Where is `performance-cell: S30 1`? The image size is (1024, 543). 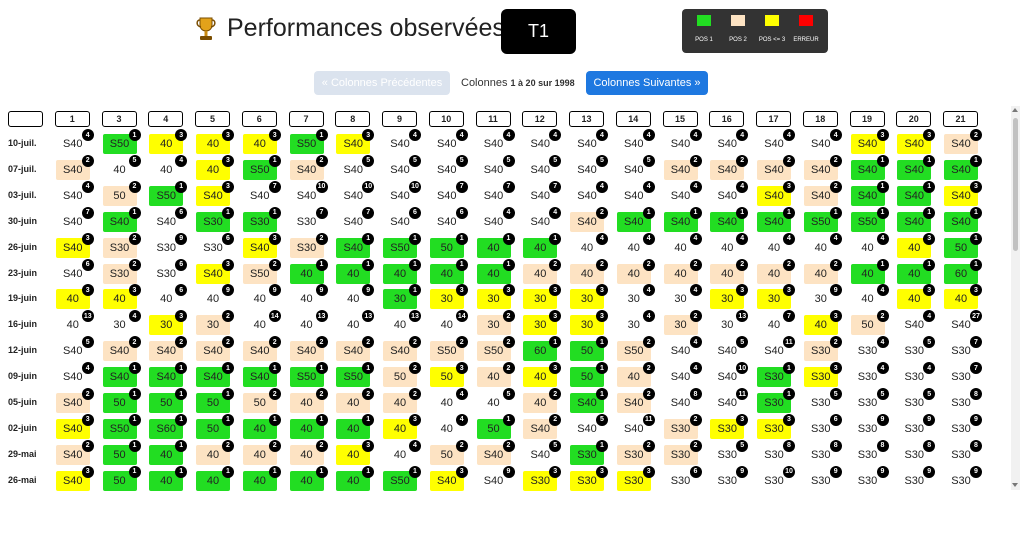 performance-cell: S30 1 is located at coordinates (215, 219).